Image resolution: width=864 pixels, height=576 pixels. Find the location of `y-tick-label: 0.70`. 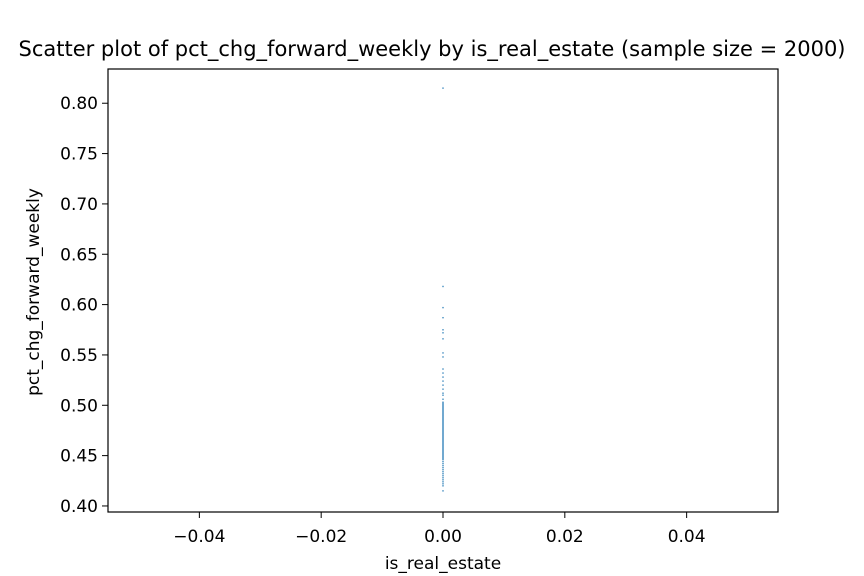

y-tick-label: 0.70 is located at coordinates (79, 205).